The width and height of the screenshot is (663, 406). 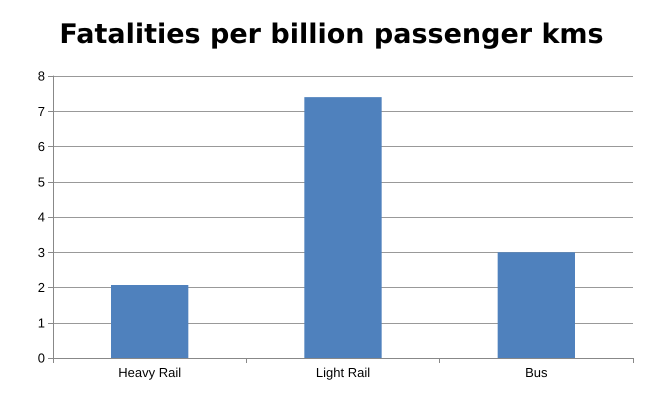 I want to click on x-tick-label: Heavy Rail, so click(x=150, y=372).